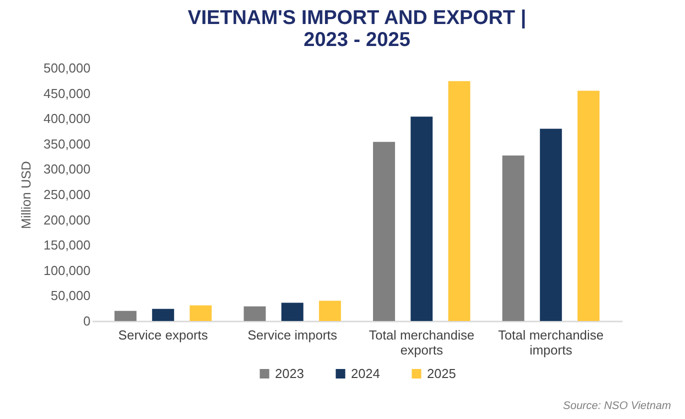  What do you see at coordinates (70, 296) in the screenshot?
I see `y-tick-label: 50,000` at bounding box center [70, 296].